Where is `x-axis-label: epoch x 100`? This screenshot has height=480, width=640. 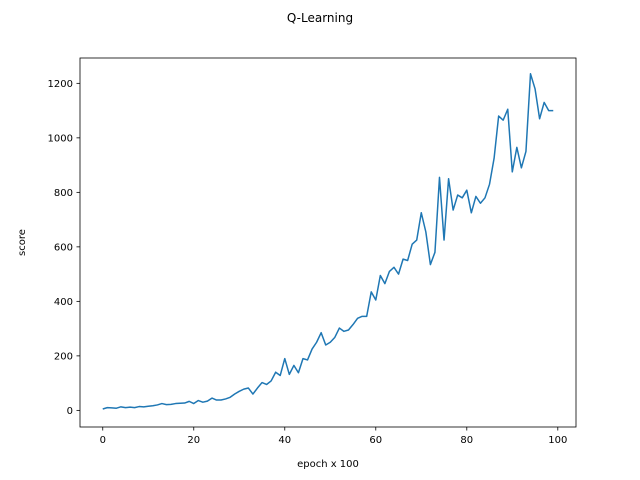
x-axis-label: epoch x 100 is located at coordinates (328, 464).